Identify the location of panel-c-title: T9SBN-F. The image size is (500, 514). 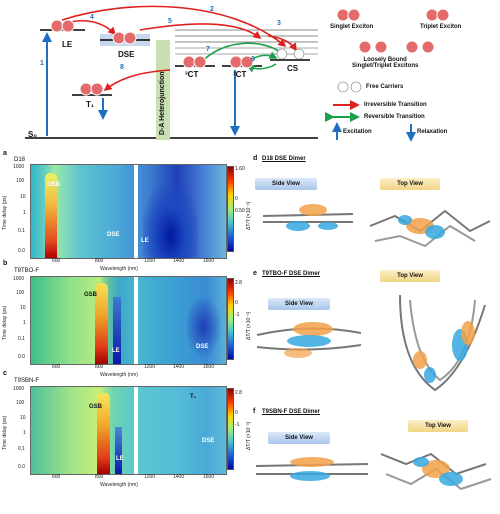
(27, 381).